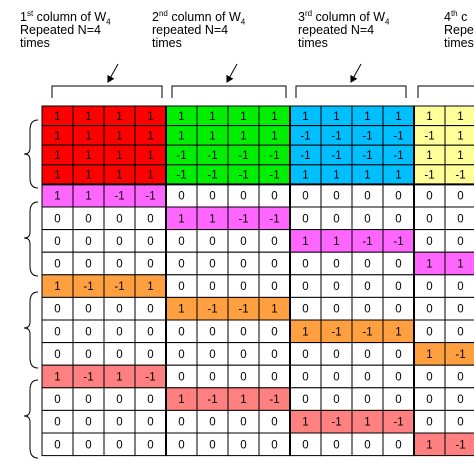 This screenshot has height=474, width=474. I want to click on matrix-value-r12-c2: 1, so click(119, 378).